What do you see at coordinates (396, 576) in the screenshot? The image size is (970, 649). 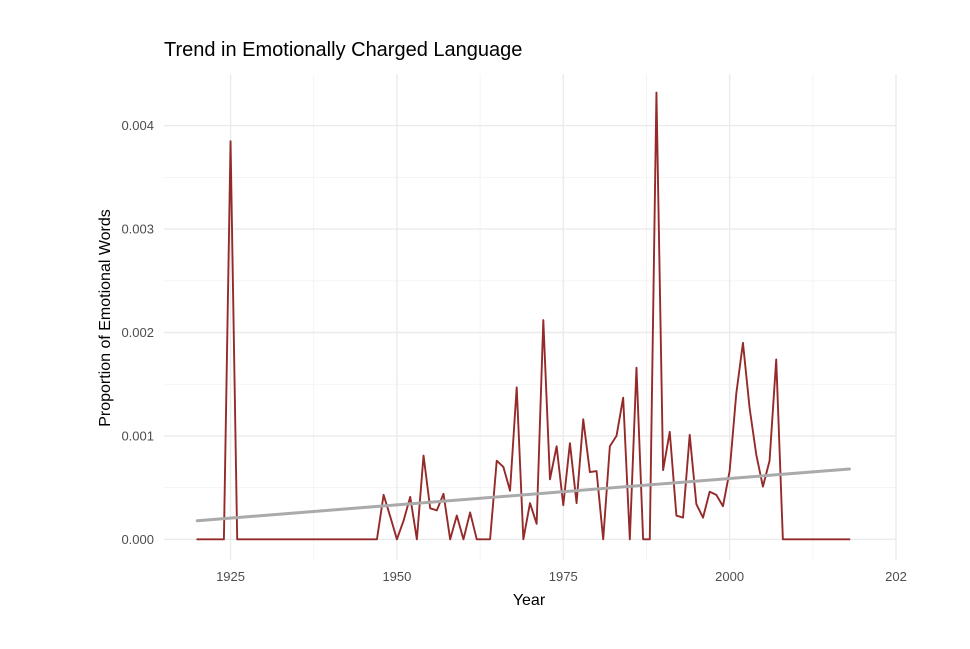 I see `x-tick-label: 1950` at bounding box center [396, 576].